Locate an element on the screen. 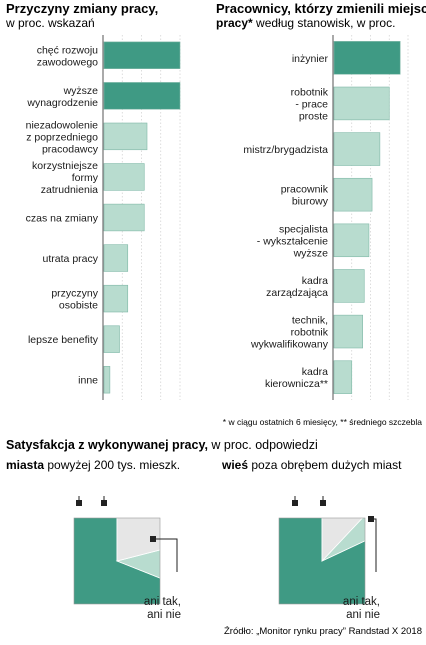  category-label-line: inne is located at coordinates (88, 381).